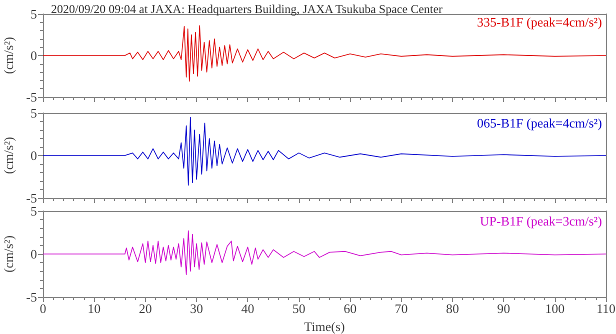 This screenshot has width=616, height=334. What do you see at coordinates (324, 253) in the screenshot?
I see `line-series` at bounding box center [324, 253].